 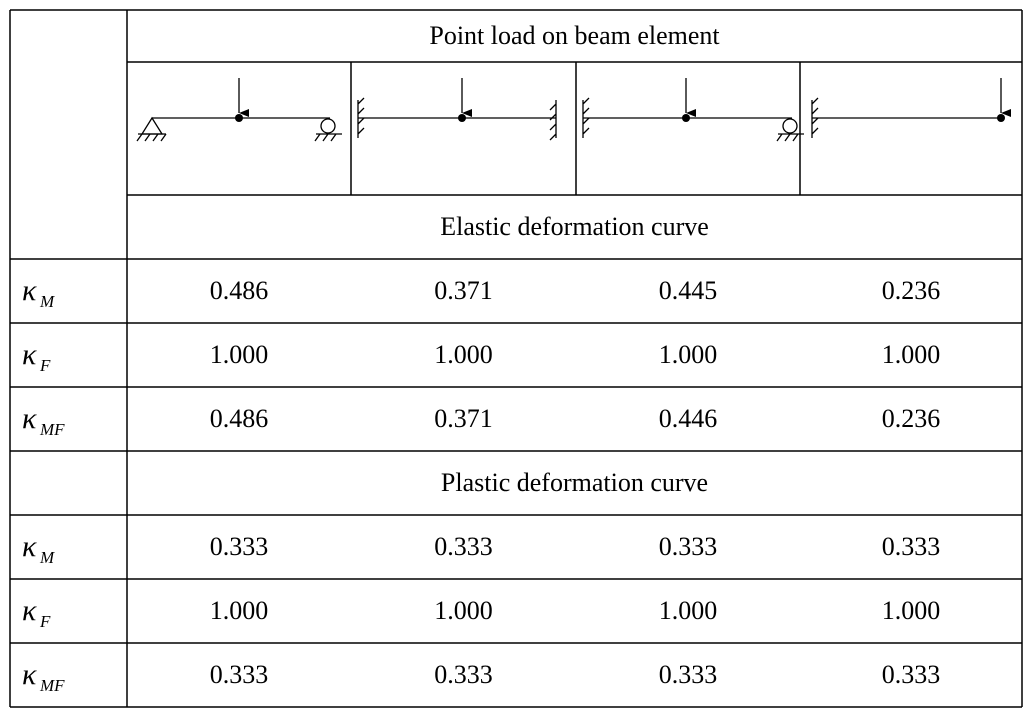 What do you see at coordinates (574, 226) in the screenshot?
I see `section-heading: Elastic deformation curve` at bounding box center [574, 226].